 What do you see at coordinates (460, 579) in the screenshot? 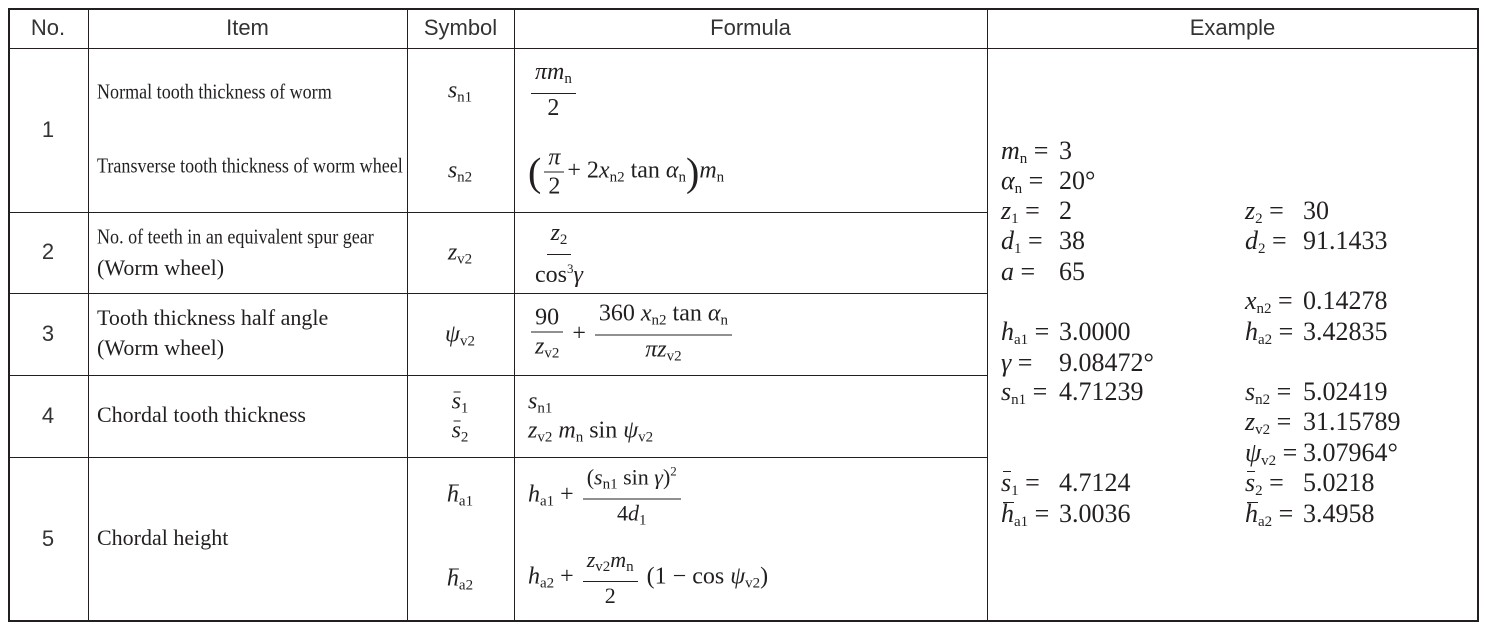
I see `symbol: ha2` at bounding box center [460, 579].